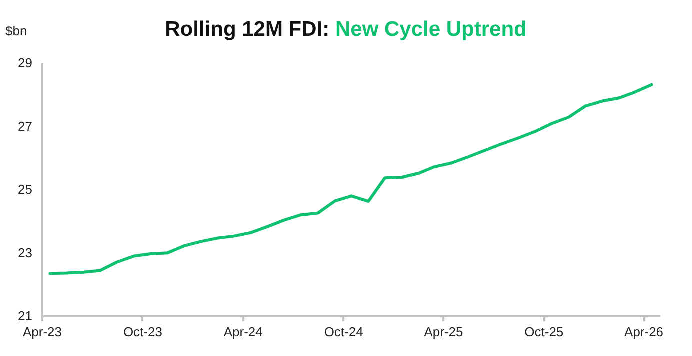 This screenshot has width=692, height=356. I want to click on x-tick-label: Oct-23, so click(142, 332).